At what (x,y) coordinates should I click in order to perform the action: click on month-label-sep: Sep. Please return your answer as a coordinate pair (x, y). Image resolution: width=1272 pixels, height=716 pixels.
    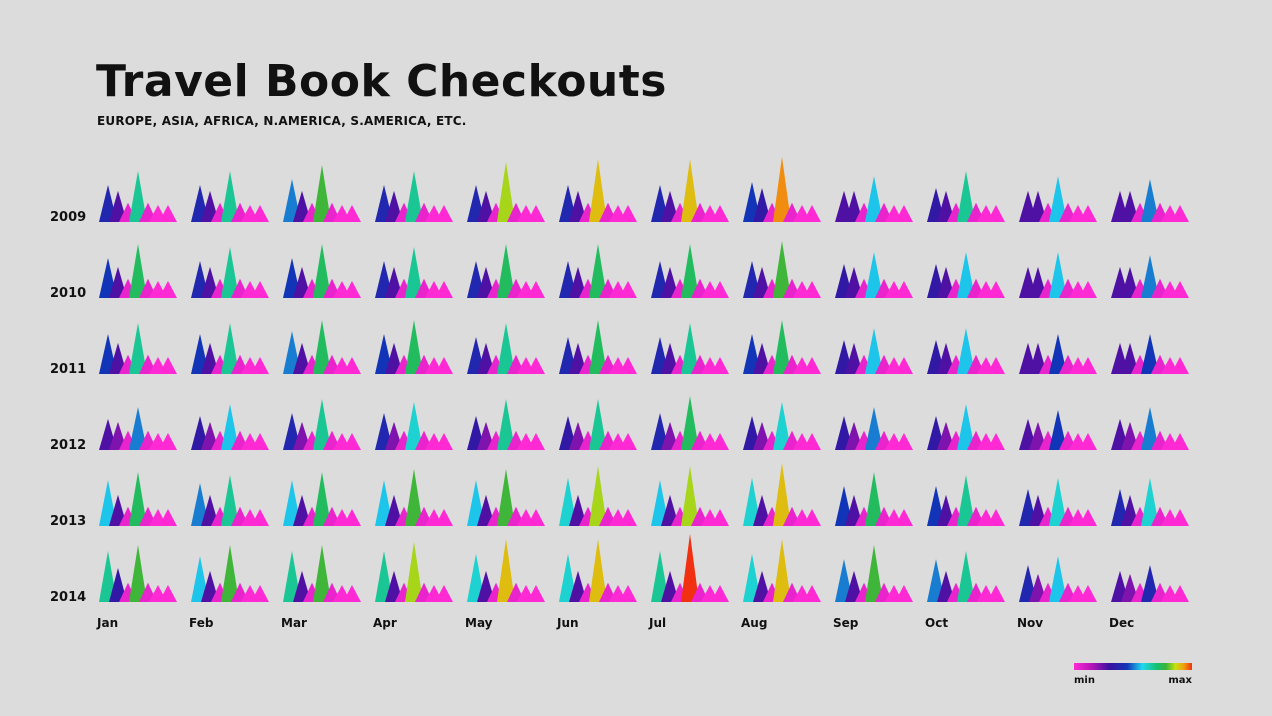
    Looking at the image, I should click on (846, 623).